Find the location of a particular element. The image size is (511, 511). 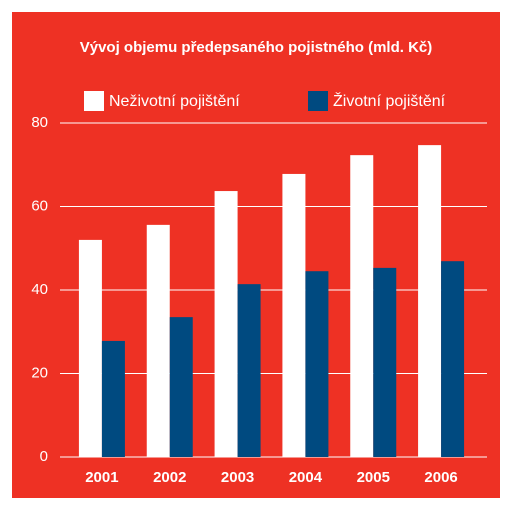

y-tick-label: 0 is located at coordinates (44, 456).